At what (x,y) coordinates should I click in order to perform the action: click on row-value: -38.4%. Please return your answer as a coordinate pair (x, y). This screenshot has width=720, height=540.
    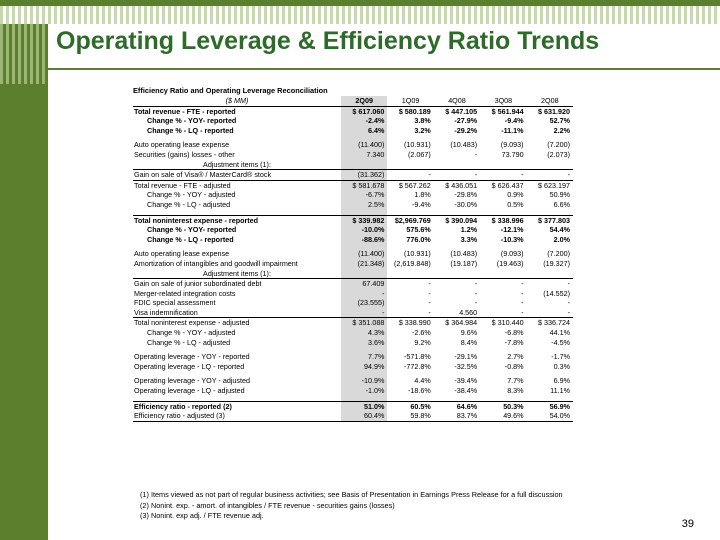
    Looking at the image, I should click on (466, 391).